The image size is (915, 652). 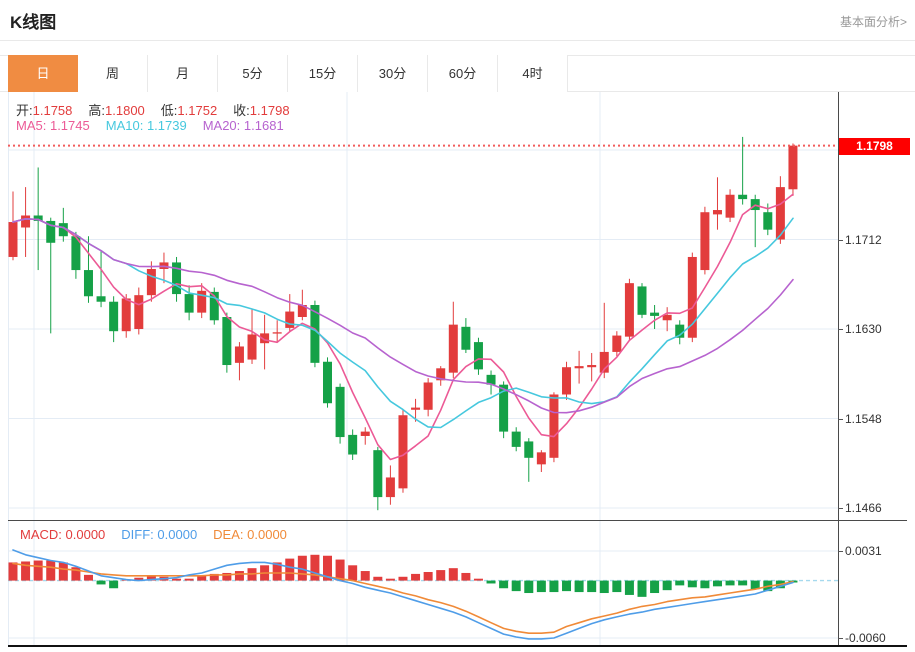 What do you see at coordinates (113, 73) in the screenshot?
I see `tab-周: 周` at bounding box center [113, 73].